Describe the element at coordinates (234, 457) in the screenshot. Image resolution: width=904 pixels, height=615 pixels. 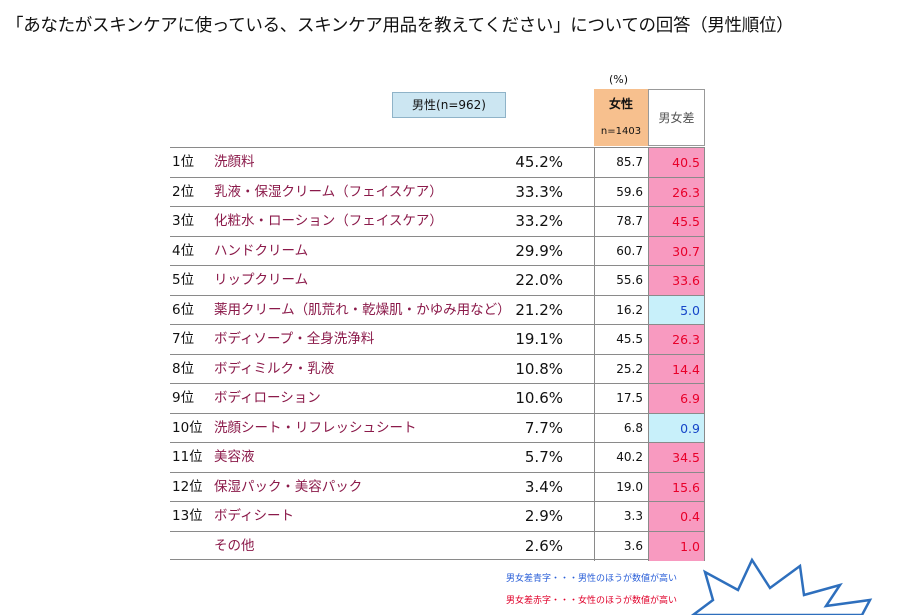
I see `row-item: 美容液` at that location.